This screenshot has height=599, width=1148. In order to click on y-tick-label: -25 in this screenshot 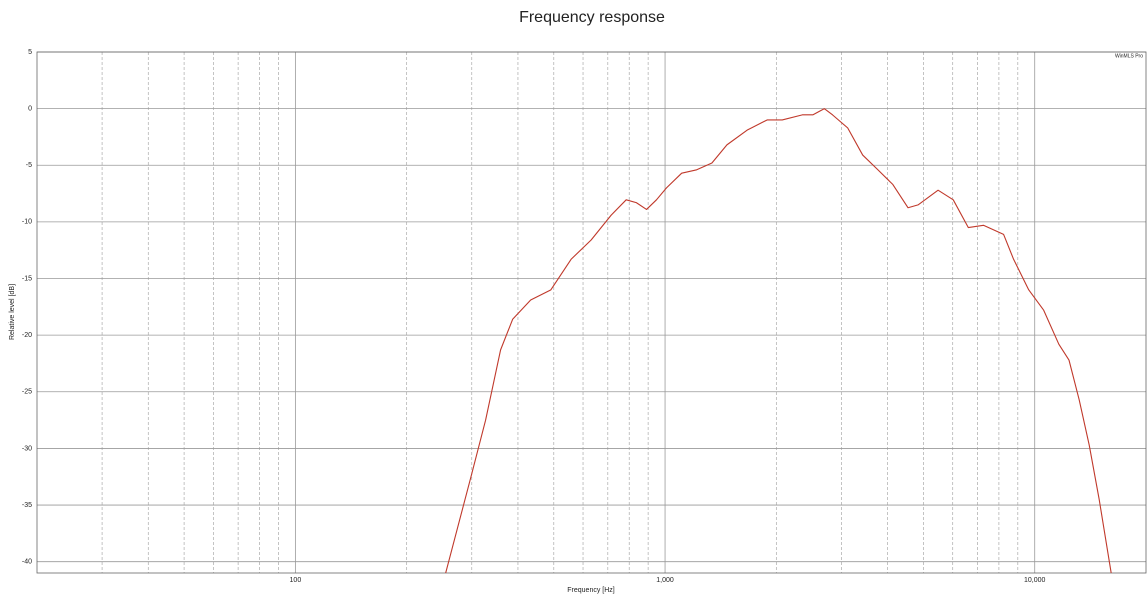, I will do `click(27, 392)`.